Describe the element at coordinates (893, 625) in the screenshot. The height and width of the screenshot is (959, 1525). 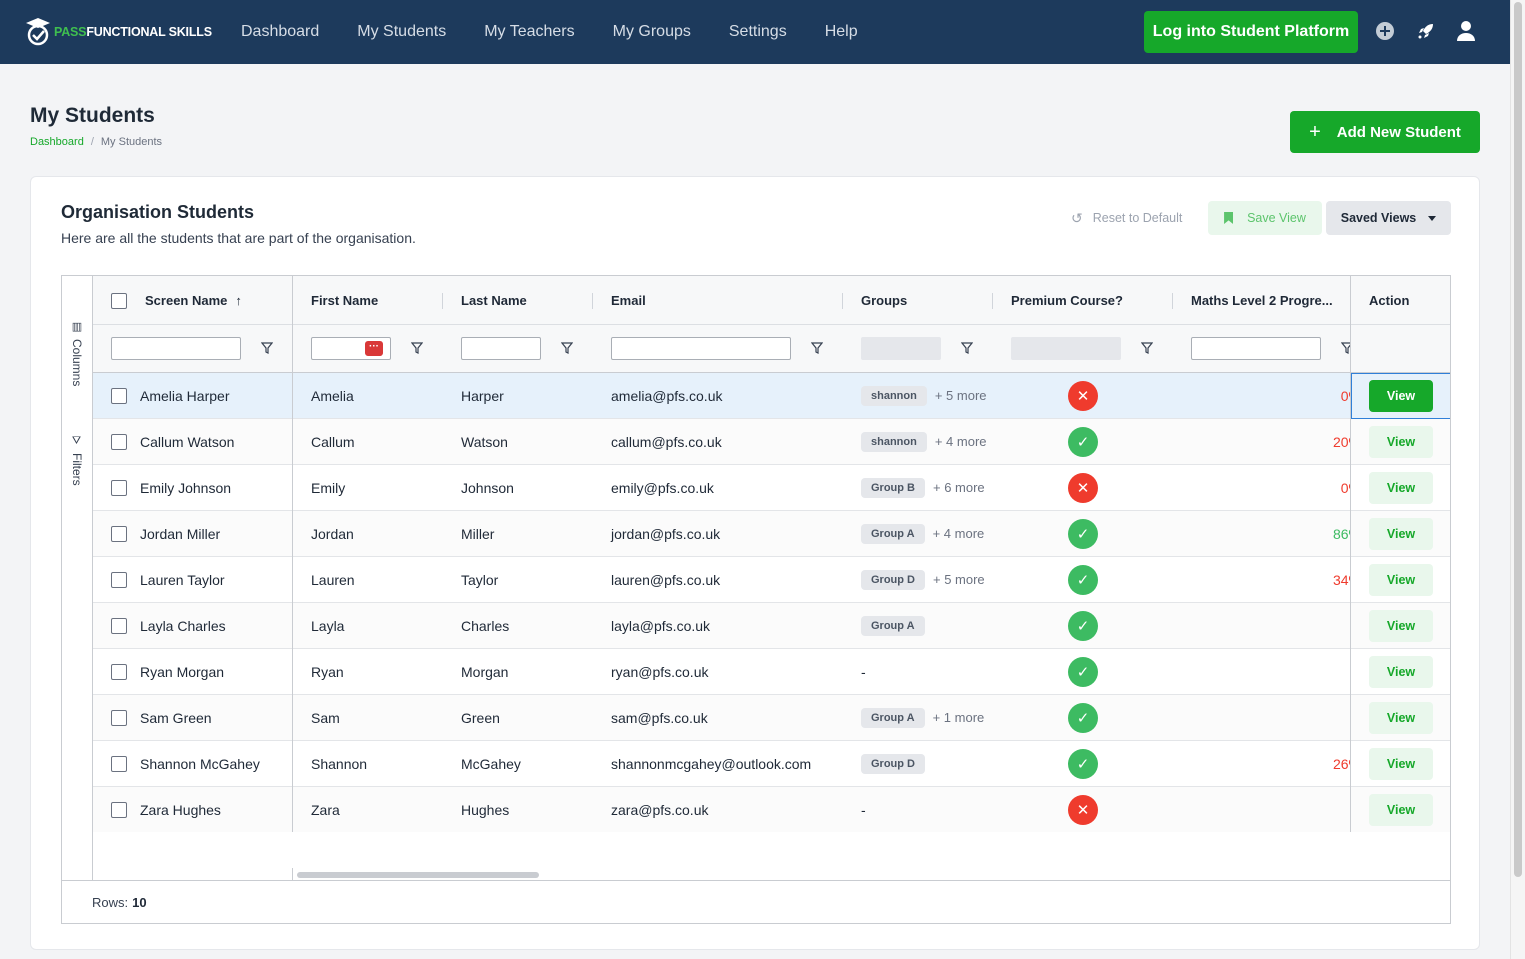
I see `cell-groups: Group A` at that location.